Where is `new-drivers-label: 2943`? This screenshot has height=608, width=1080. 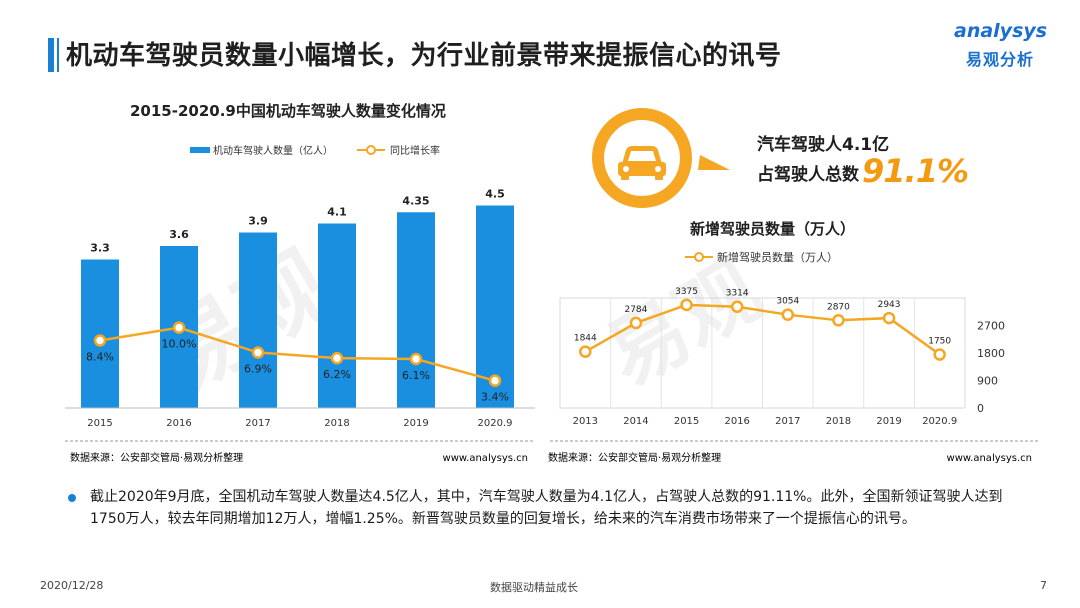 new-drivers-label: 2943 is located at coordinates (889, 305).